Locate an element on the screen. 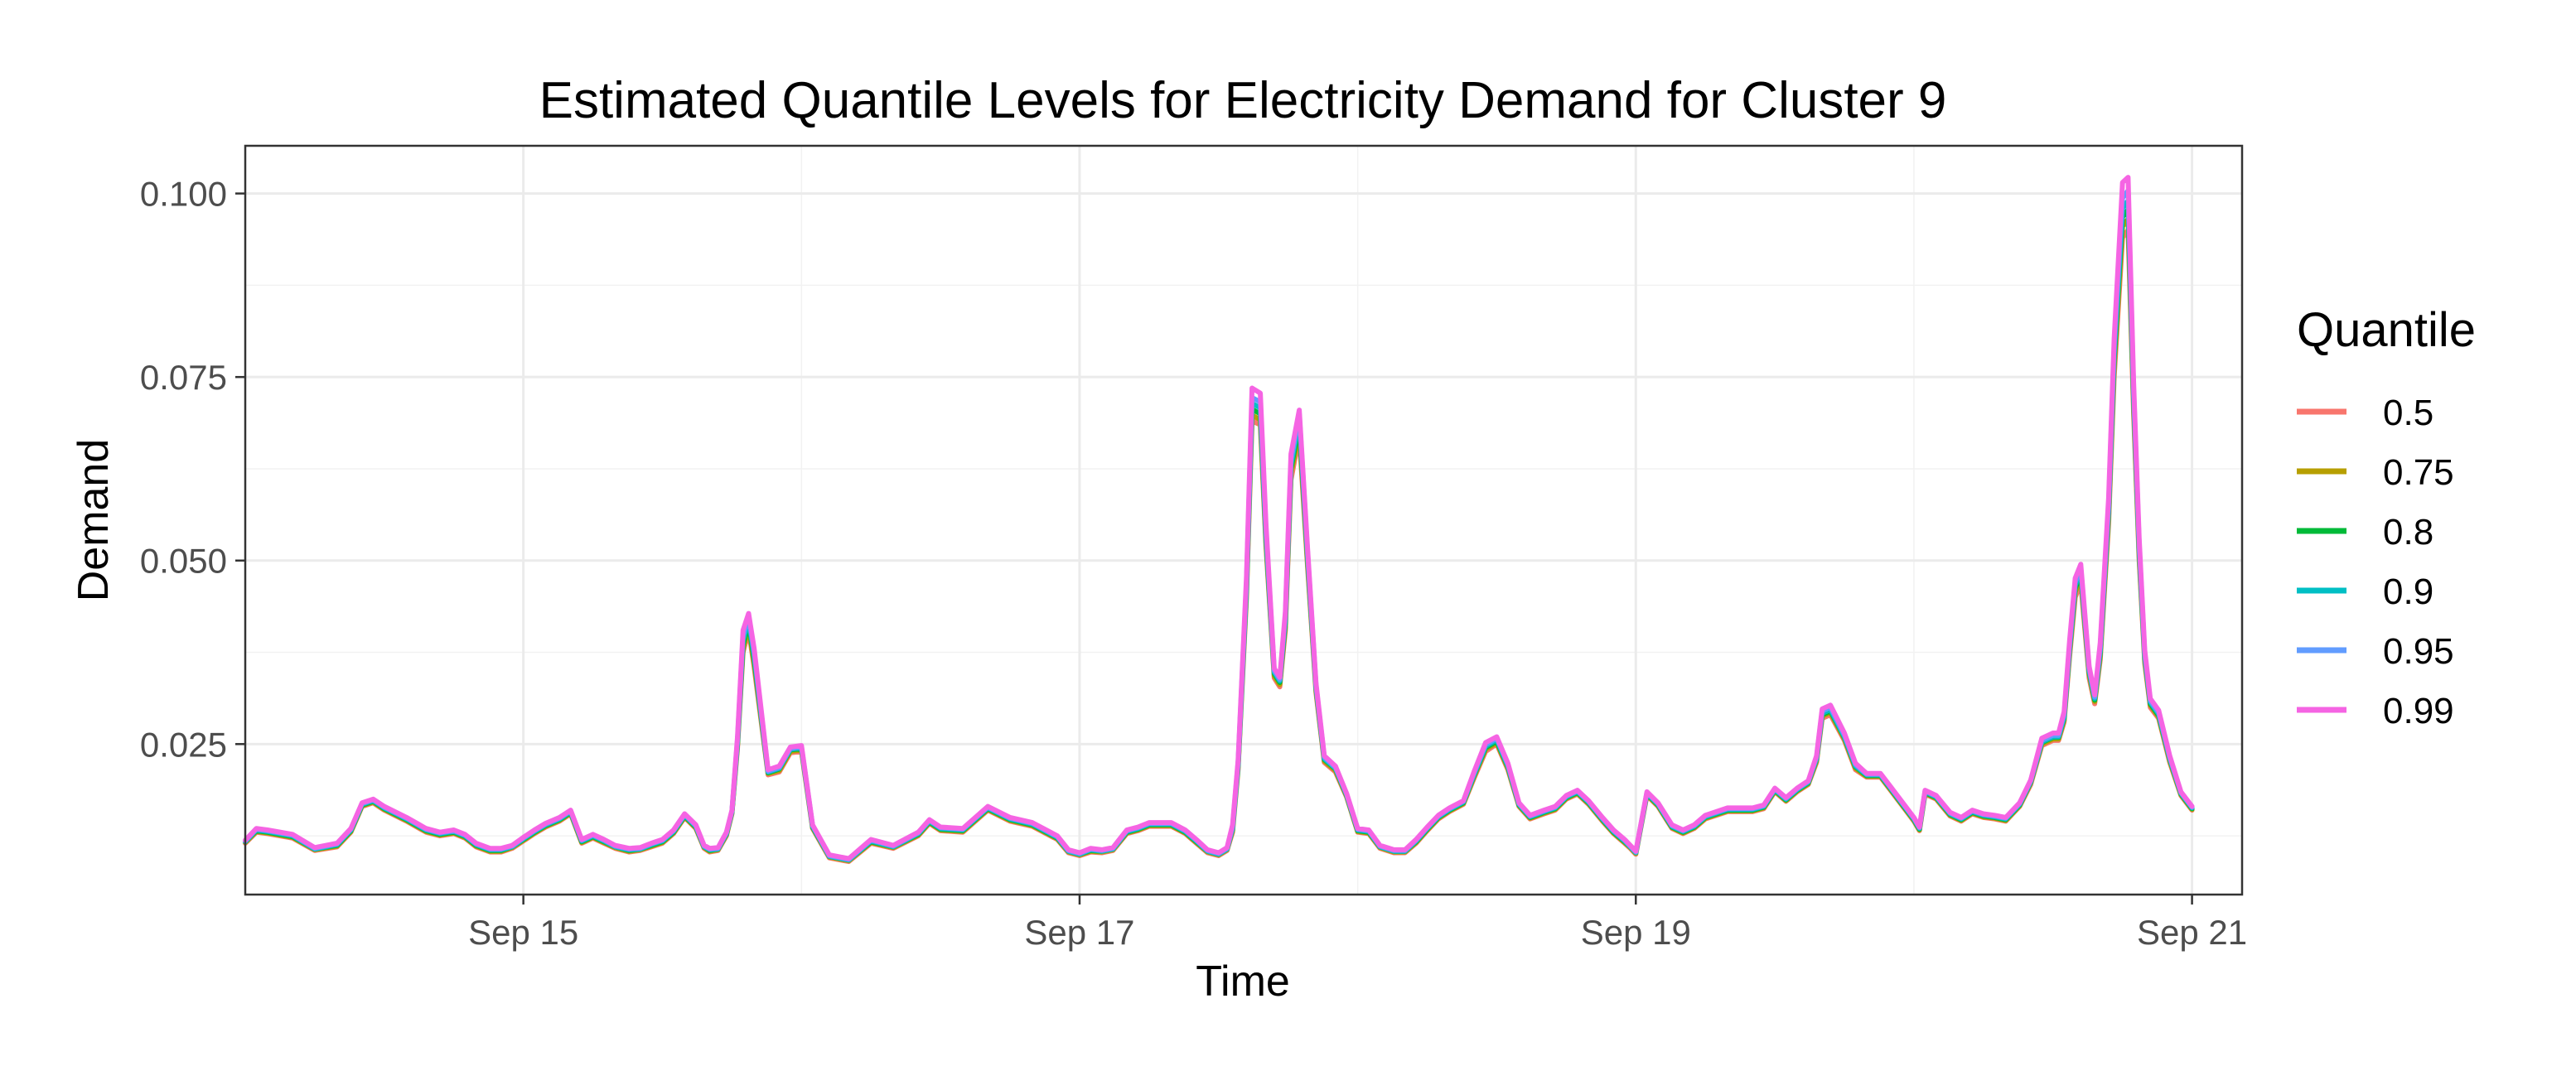 This screenshot has width=2576, height=1071. legend-items: 0.5 0.75 0.8 0.9 0.95 0.99 is located at coordinates (2375, 562).